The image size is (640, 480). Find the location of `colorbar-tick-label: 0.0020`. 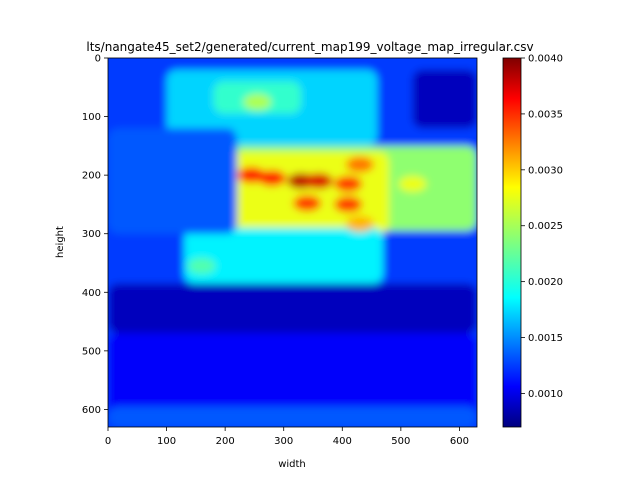

colorbar-tick-label: 0.0020 is located at coordinates (545, 282).